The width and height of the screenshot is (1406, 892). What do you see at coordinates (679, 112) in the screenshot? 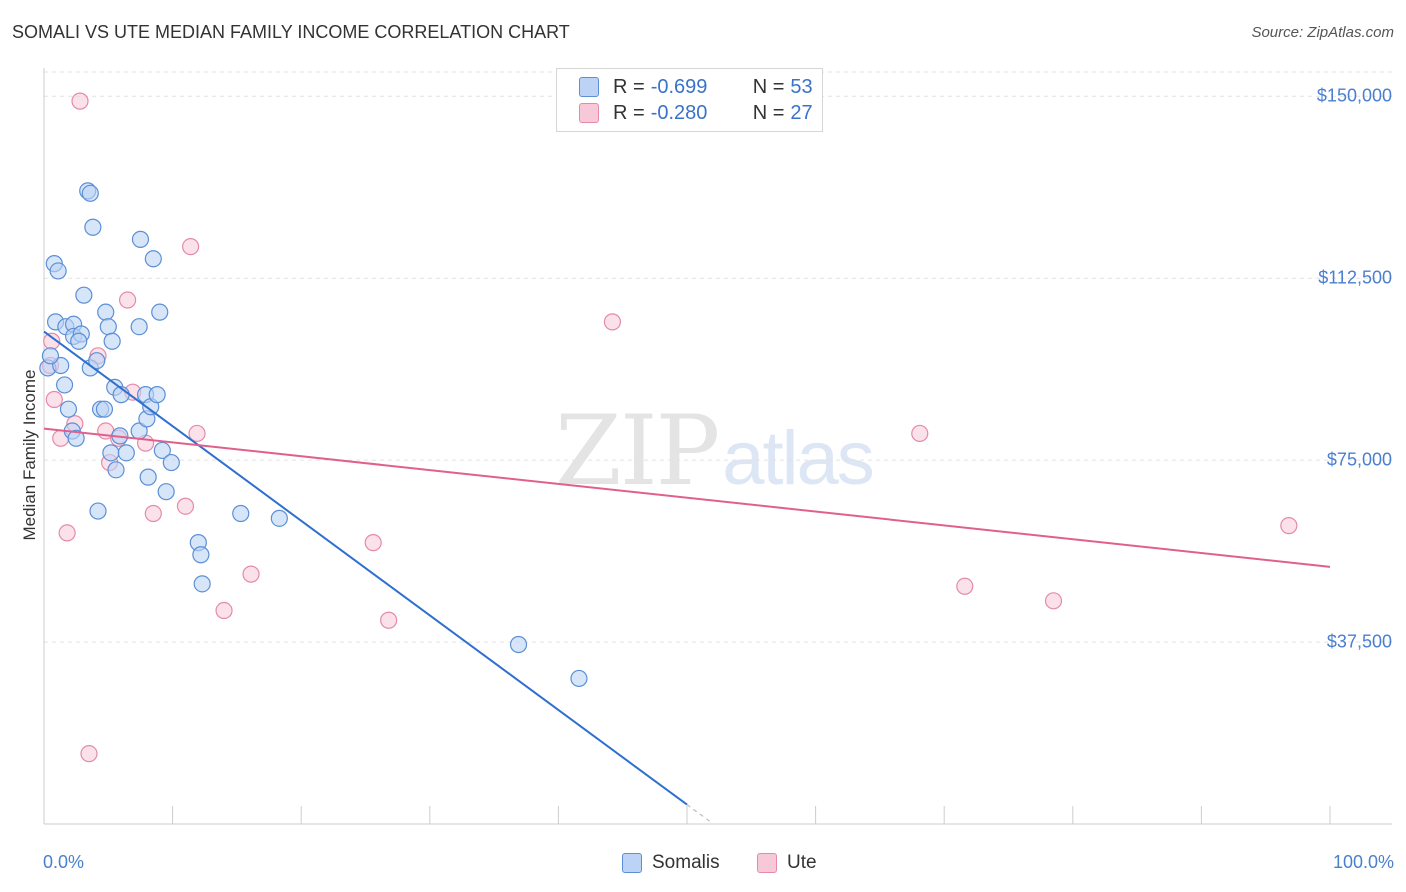
I see `ute-r-value: -0.280` at bounding box center [679, 112].